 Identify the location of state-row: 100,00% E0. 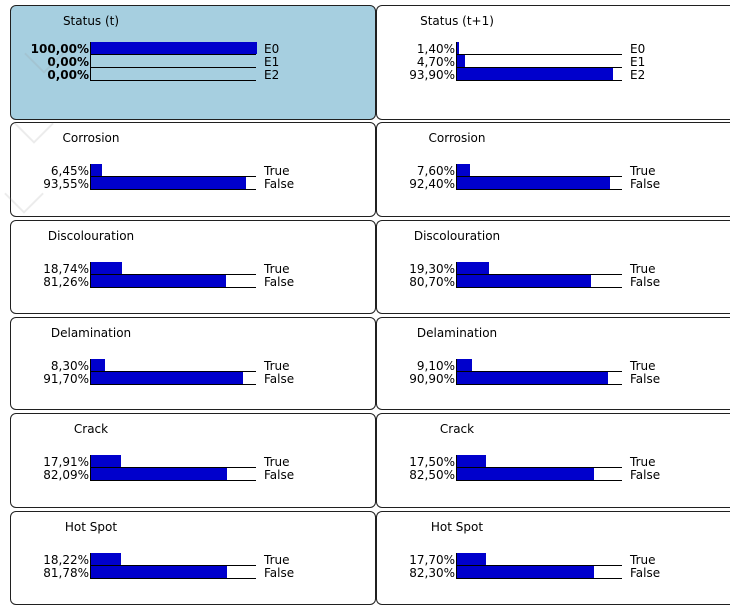
(193, 49).